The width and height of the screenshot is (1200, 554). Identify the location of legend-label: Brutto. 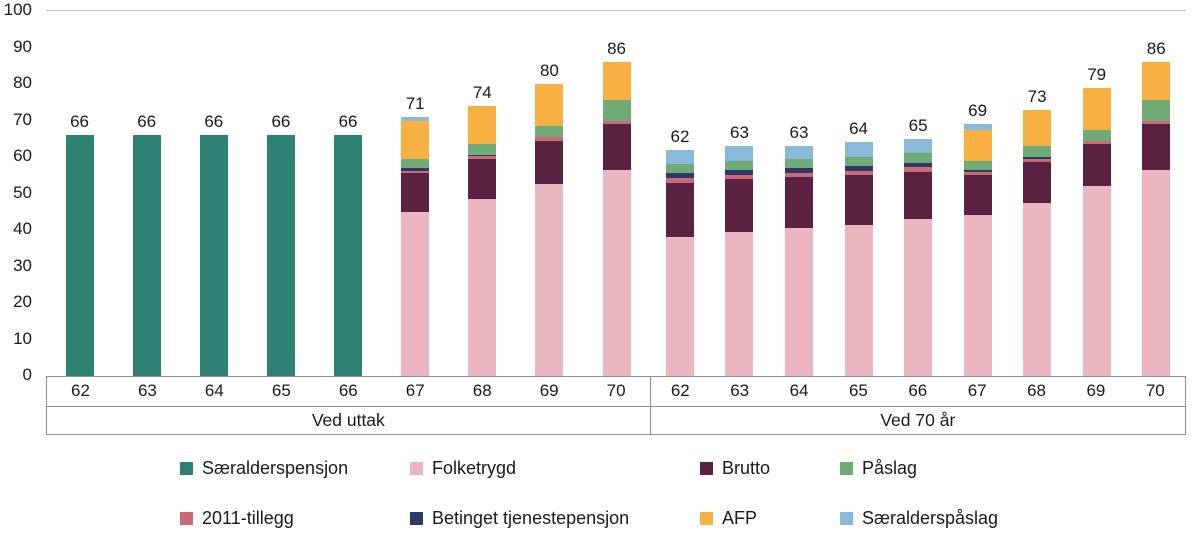
(746, 468).